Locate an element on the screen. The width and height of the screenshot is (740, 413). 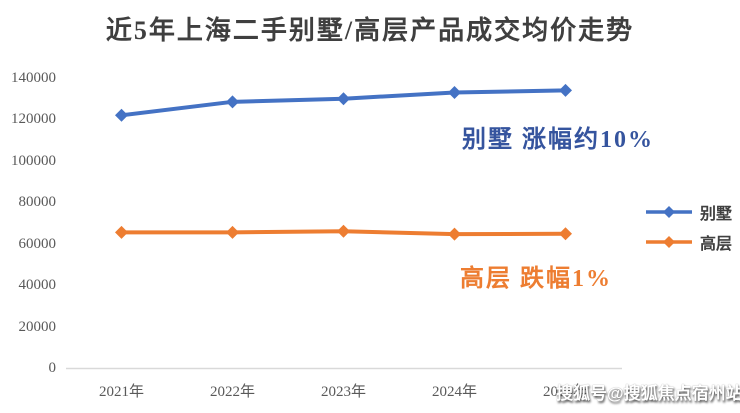
legend-item-highrise: 高层 is located at coordinates (688, 242).